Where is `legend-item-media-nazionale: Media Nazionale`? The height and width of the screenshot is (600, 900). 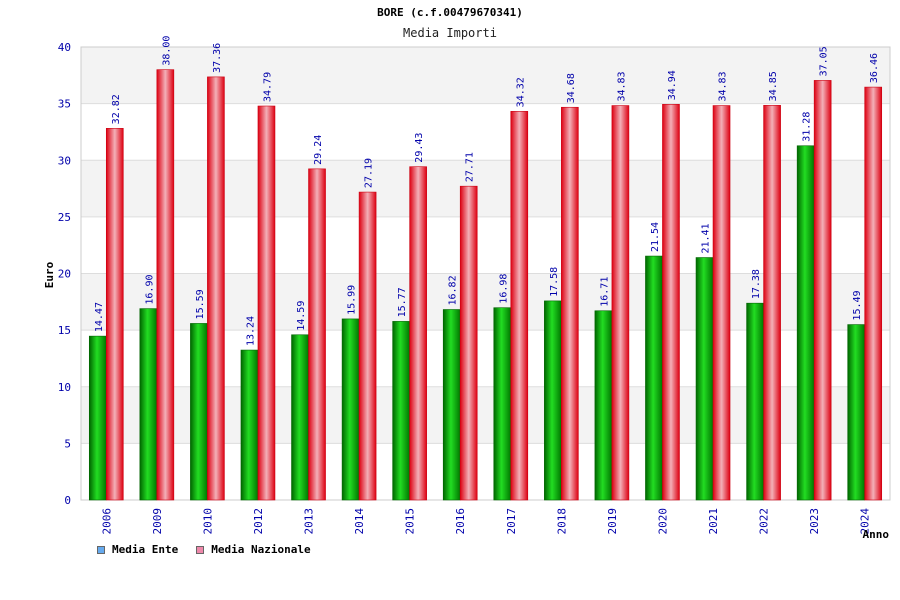
legend-item-media-nazionale: Media Nazionale is located at coordinates (253, 549).